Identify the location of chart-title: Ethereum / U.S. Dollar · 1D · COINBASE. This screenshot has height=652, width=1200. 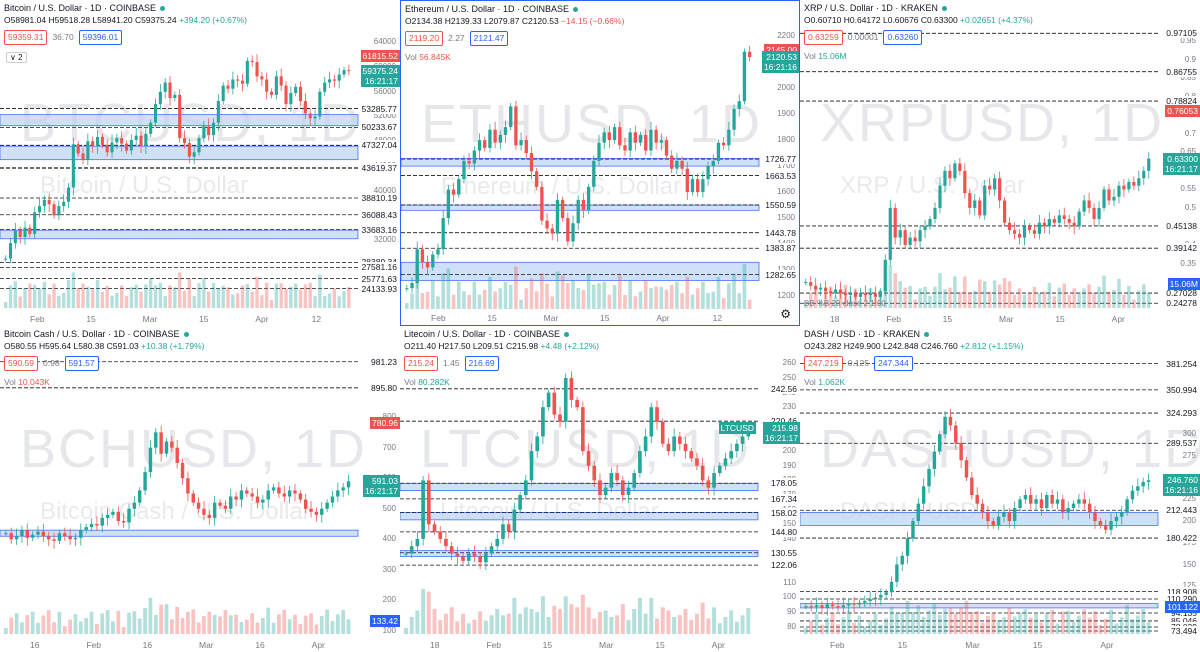
(487, 9).